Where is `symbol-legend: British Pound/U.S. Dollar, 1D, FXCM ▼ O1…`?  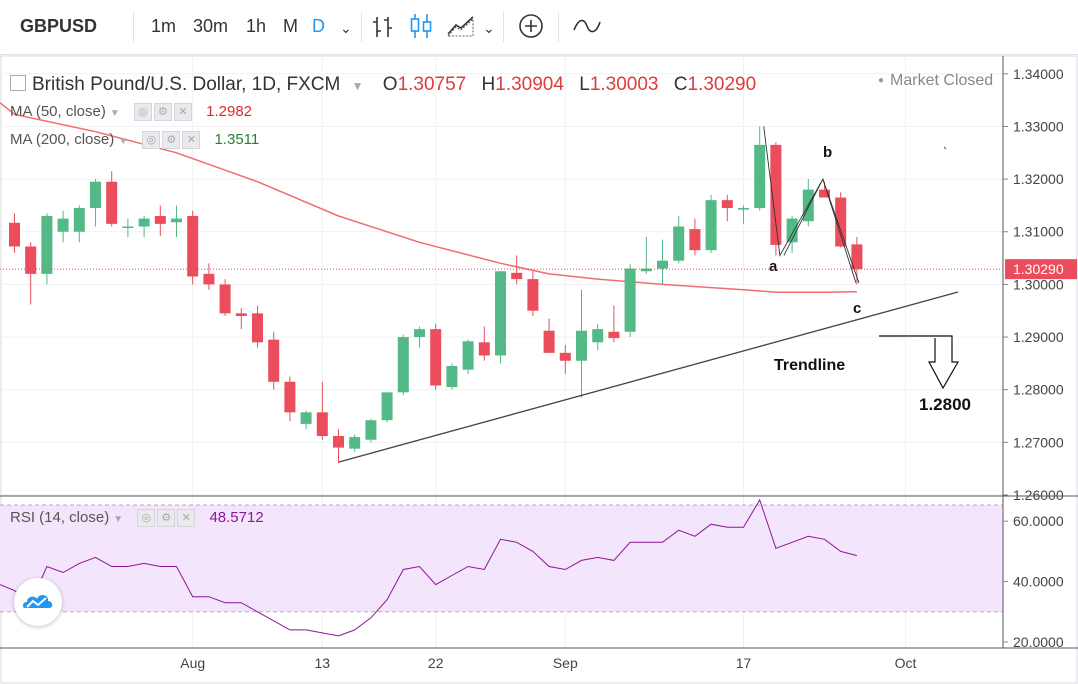 symbol-legend: British Pound/U.S. Dollar, 1D, FXCM ▼ O1… is located at coordinates (383, 85).